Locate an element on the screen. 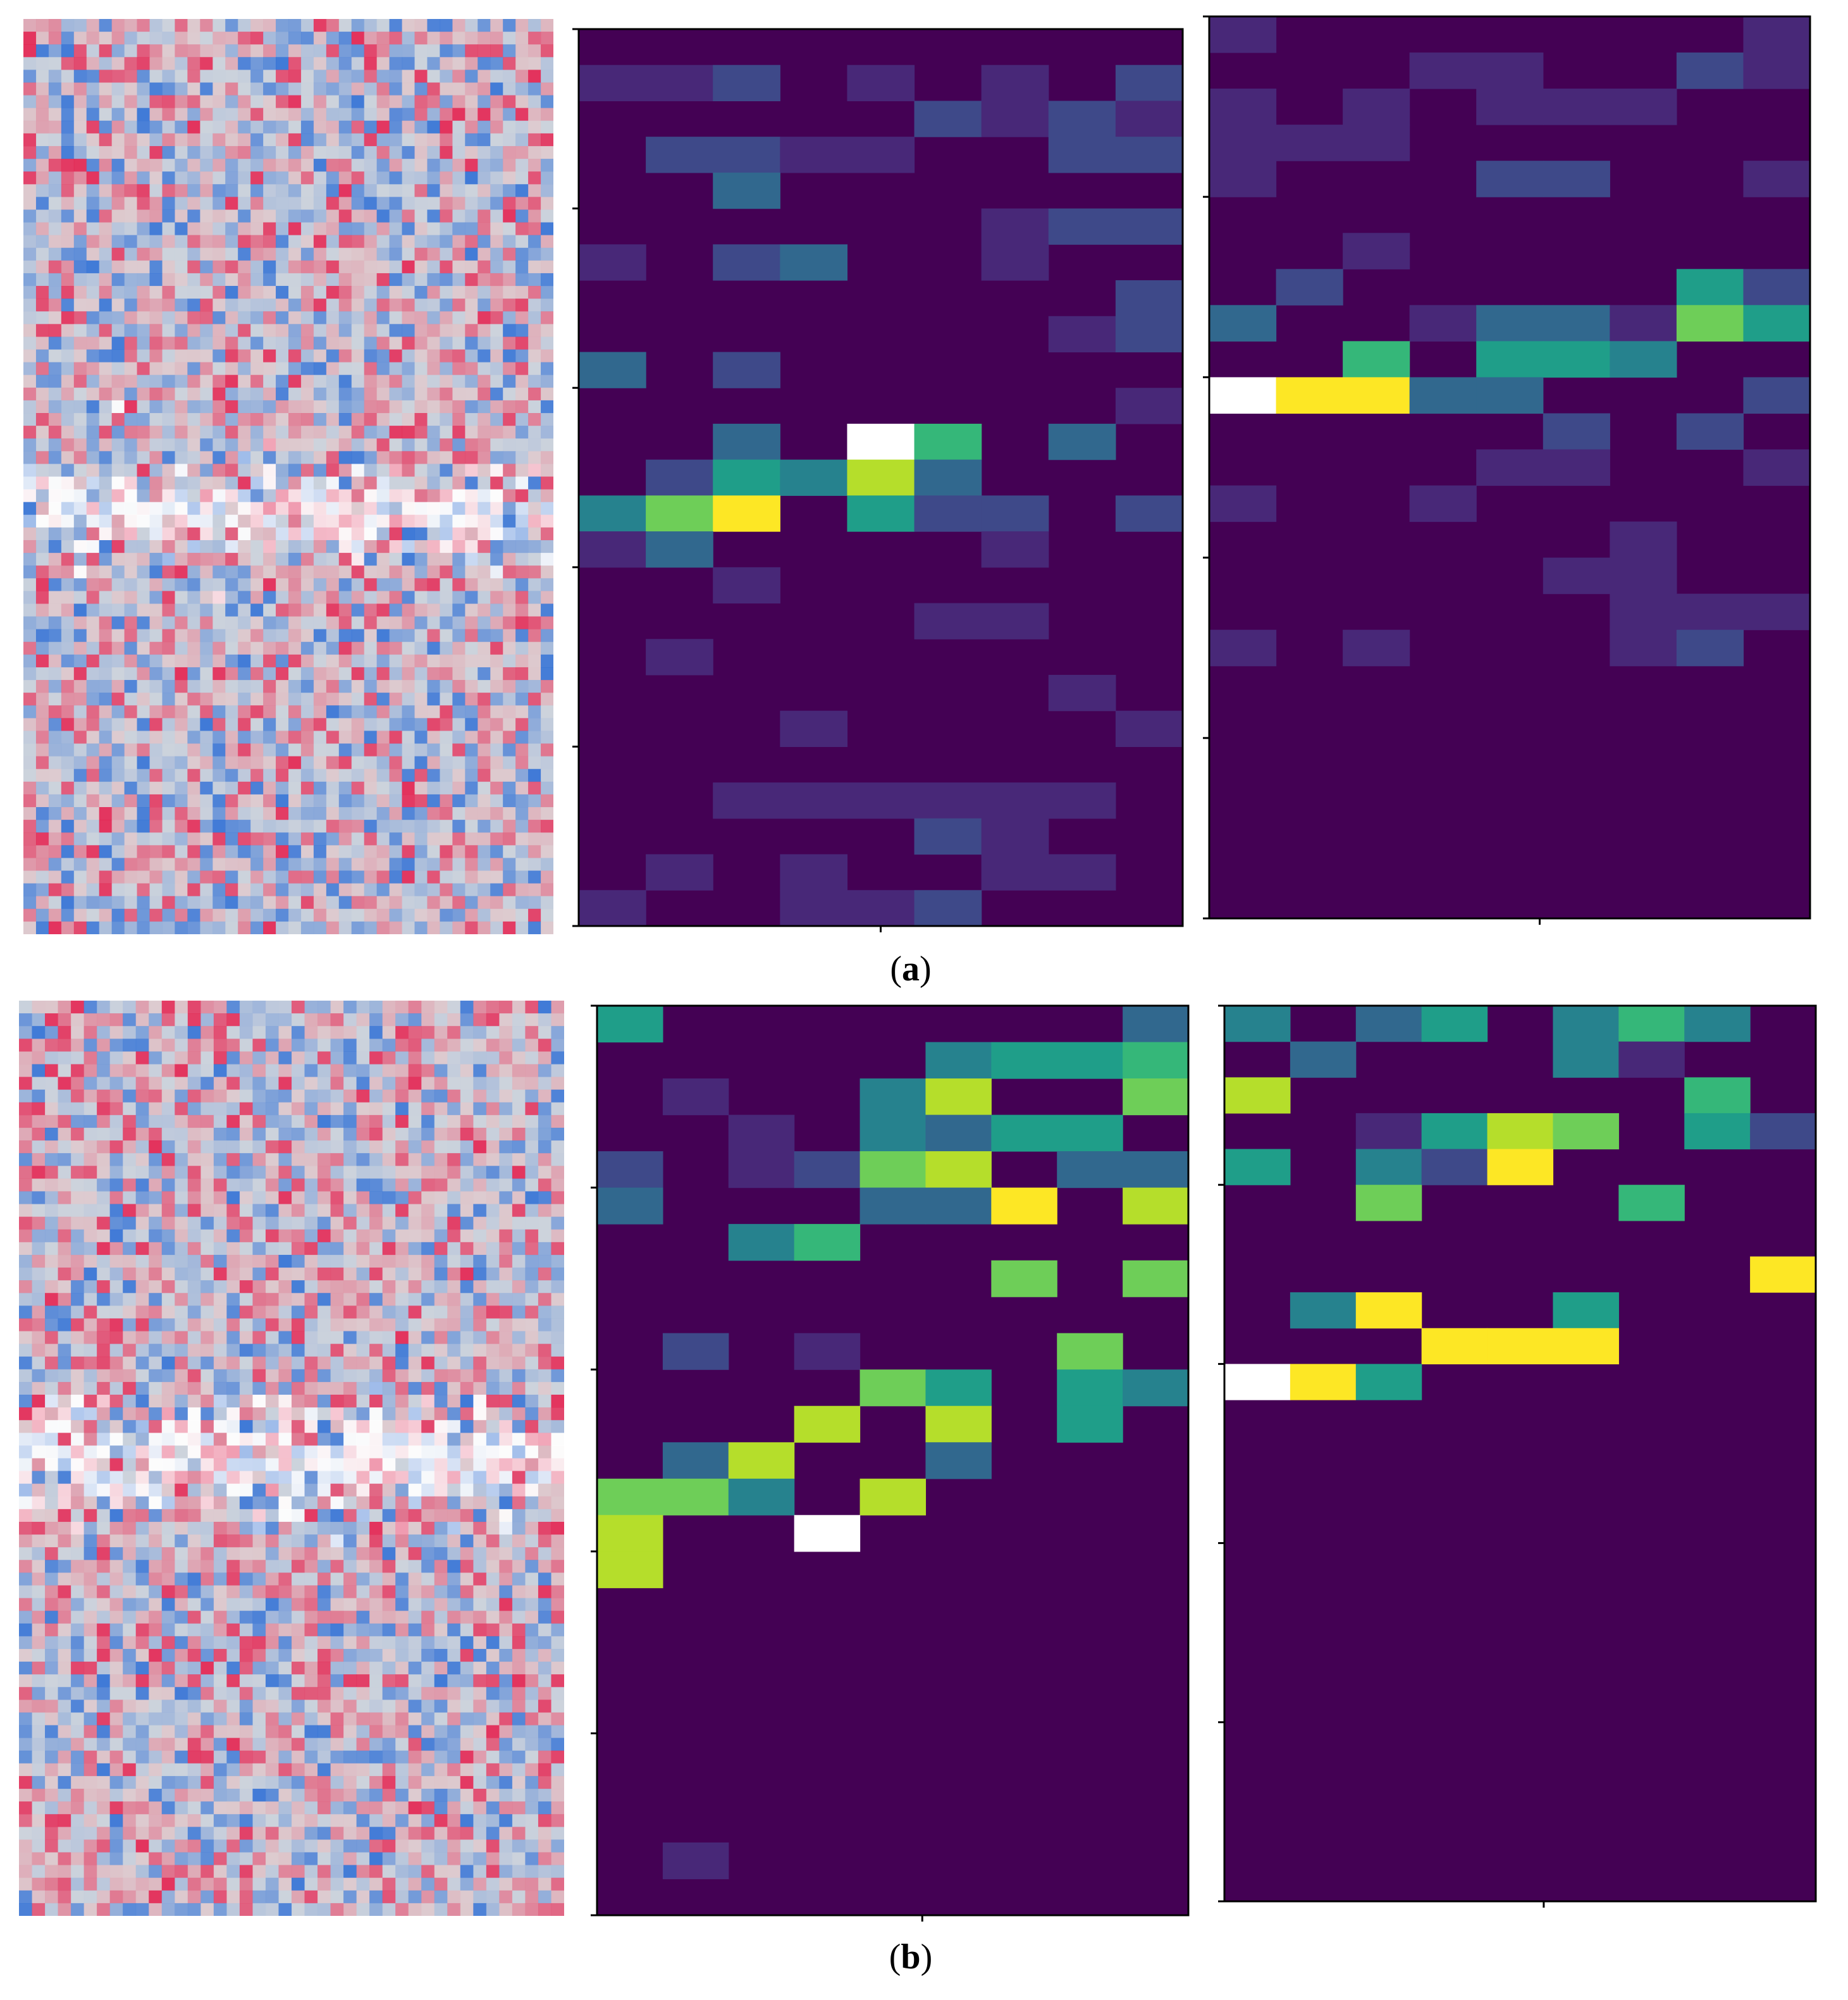 This screenshot has height=2000, width=1848. attention-heatmap-b-left is located at coordinates (891, 1463).